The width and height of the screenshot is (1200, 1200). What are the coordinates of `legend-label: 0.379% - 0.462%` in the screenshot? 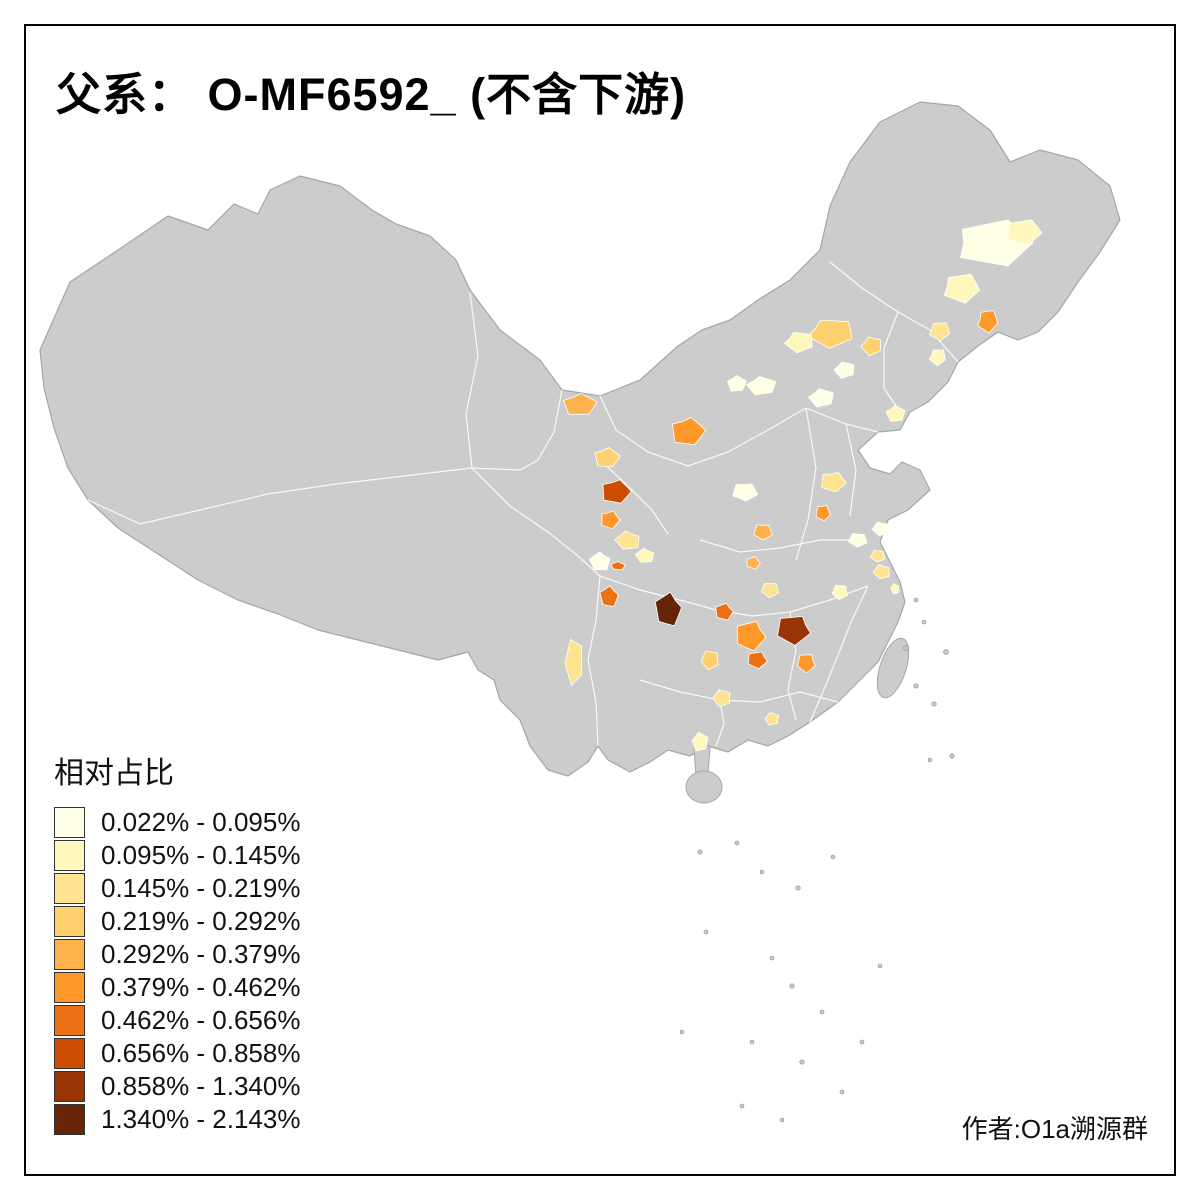 It's located at (201, 987).